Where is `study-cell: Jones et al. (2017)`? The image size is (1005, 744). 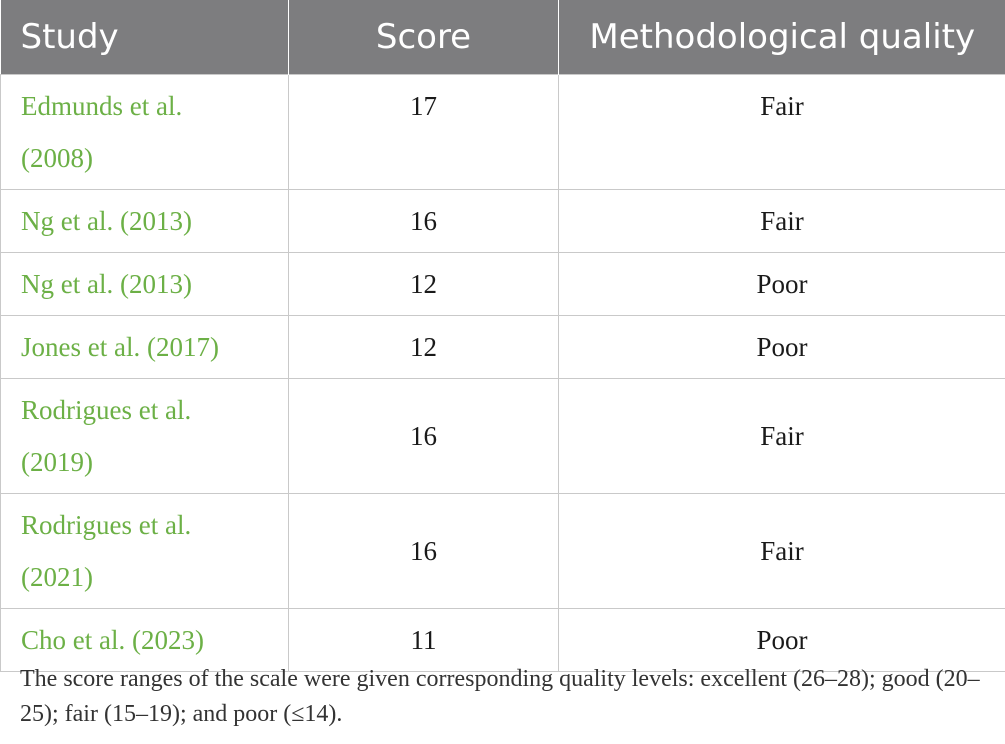 study-cell: Jones et al. (2017) is located at coordinates (144, 347).